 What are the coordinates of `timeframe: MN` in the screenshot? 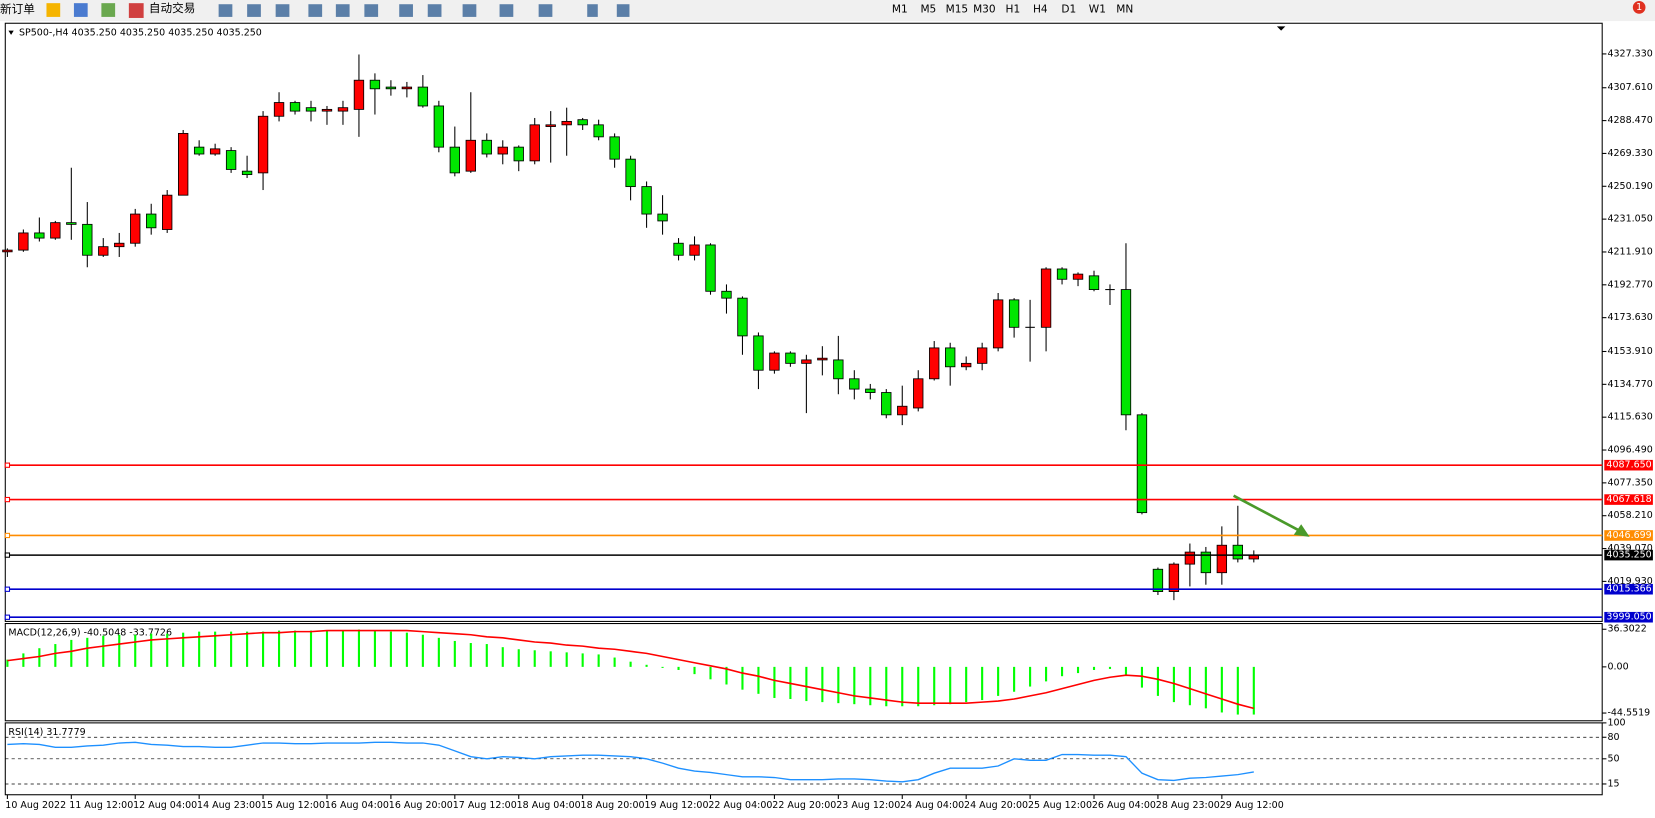 It's located at (1124, 10).